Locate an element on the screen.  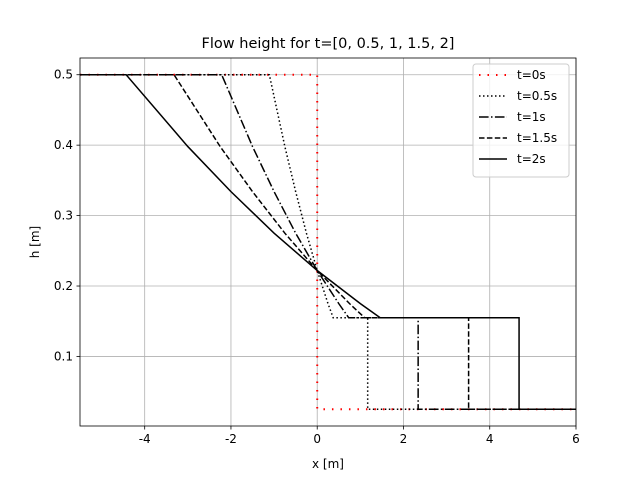
legend-box is located at coordinates (521, 120).